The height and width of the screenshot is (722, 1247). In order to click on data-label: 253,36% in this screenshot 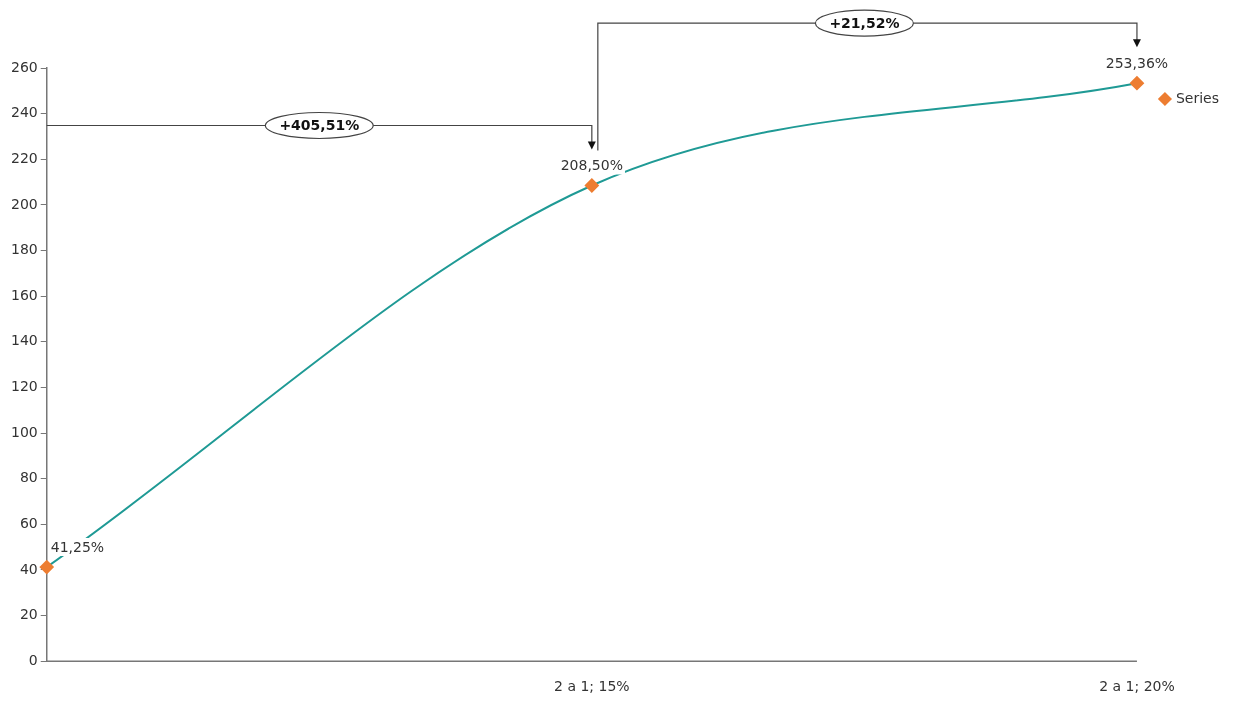, I will do `click(1137, 62)`.